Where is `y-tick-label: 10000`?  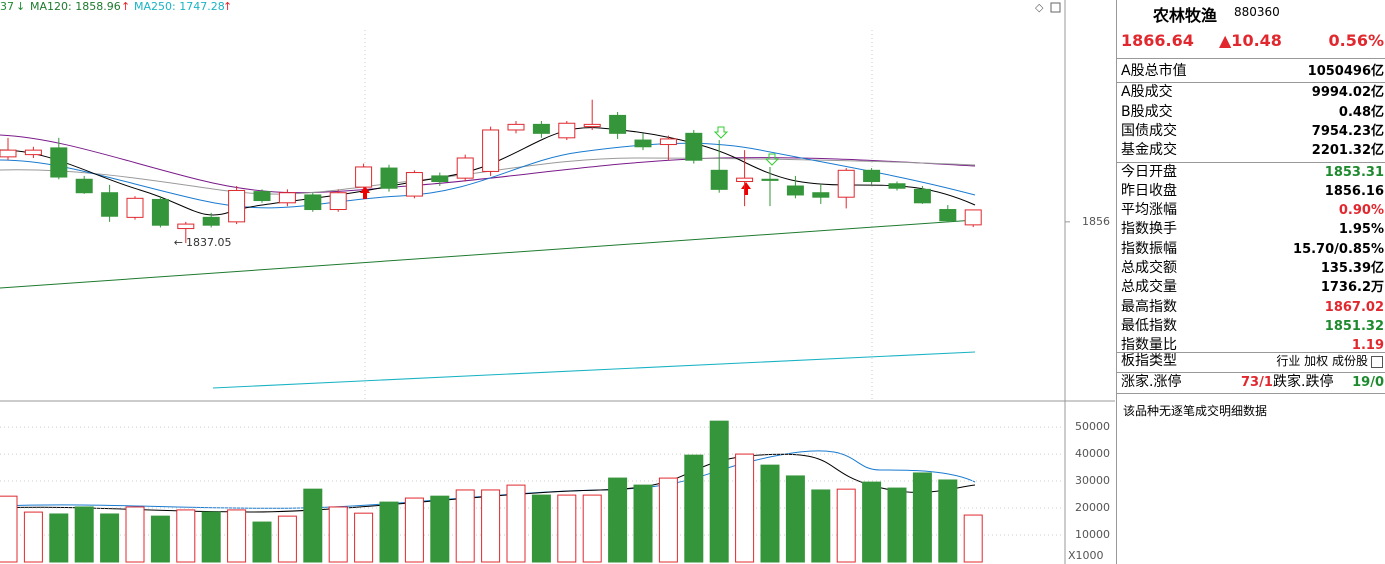
y-tick-label: 10000 is located at coordinates (1092, 534).